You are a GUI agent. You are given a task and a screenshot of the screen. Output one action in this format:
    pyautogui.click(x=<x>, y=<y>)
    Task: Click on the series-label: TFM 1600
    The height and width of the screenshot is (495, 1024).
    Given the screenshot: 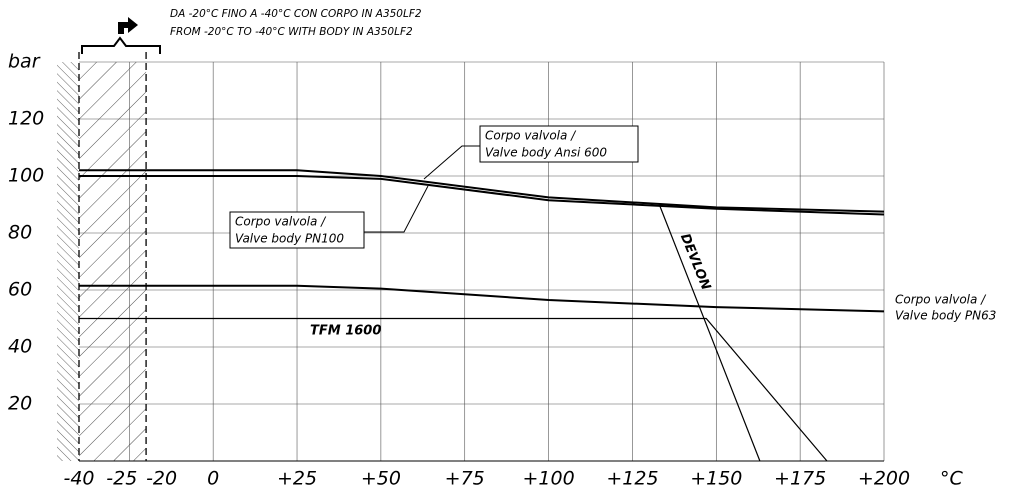 What is the action you would take?
    pyautogui.click(x=345, y=331)
    